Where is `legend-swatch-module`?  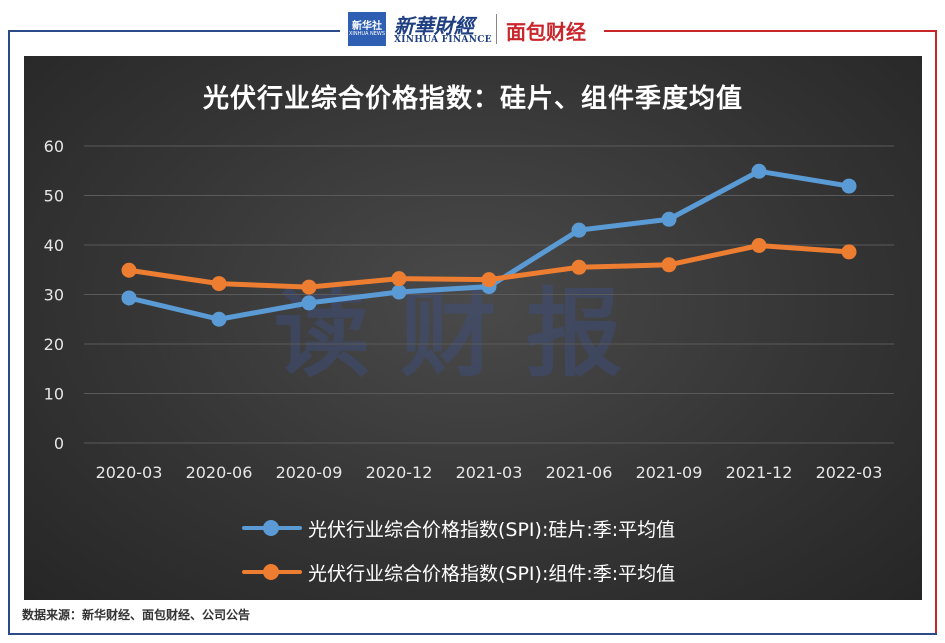
legend-swatch-module is located at coordinates (272, 572).